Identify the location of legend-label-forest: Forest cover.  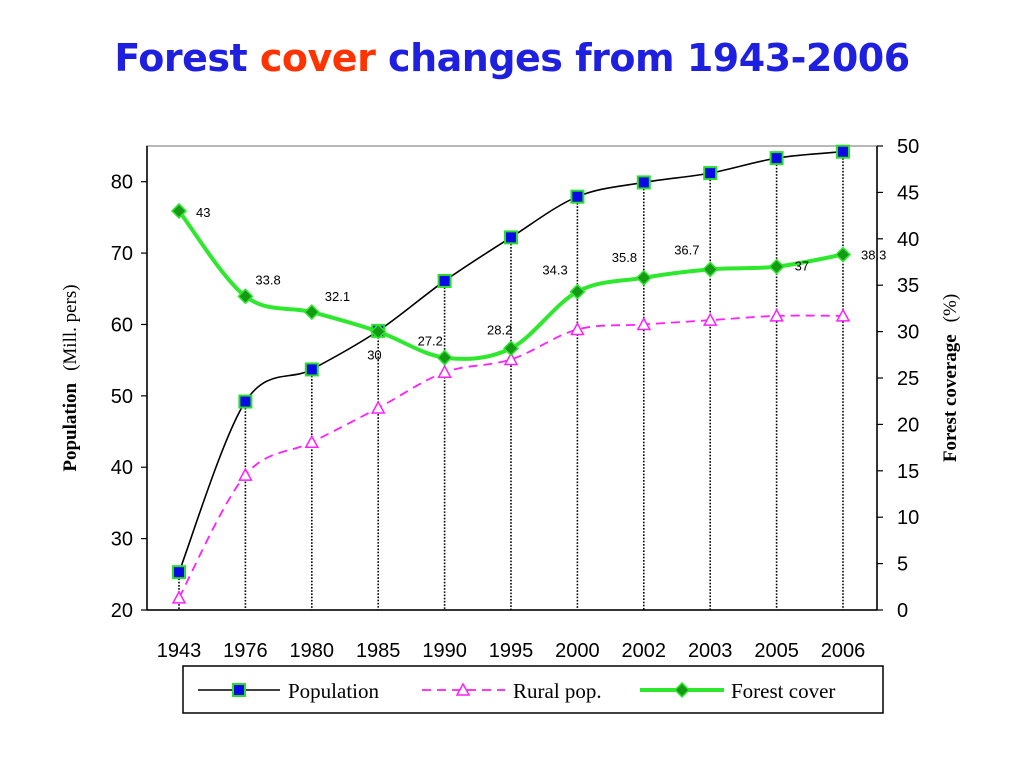
(783, 691).